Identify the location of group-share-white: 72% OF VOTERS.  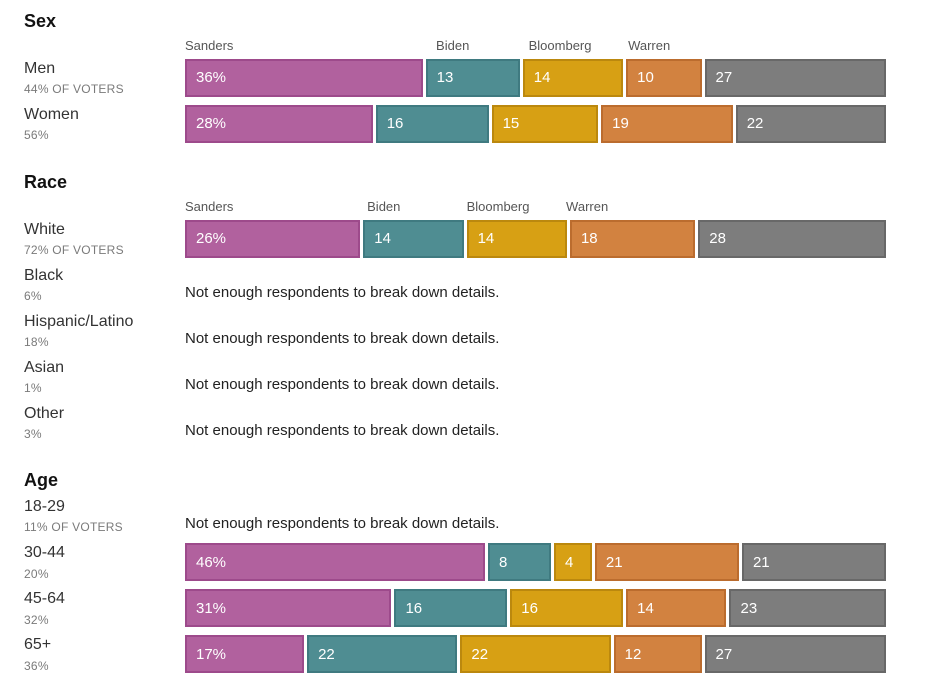
(74, 249).